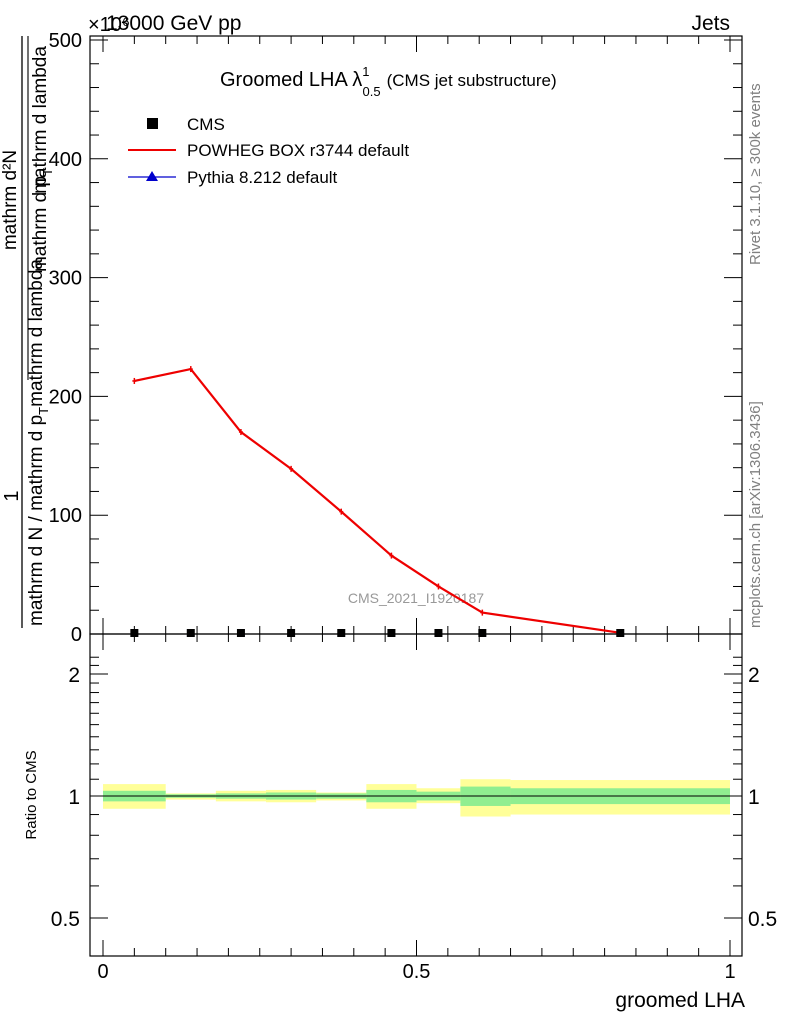 The width and height of the screenshot is (786, 1024). Describe the element at coordinates (754, 797) in the screenshot. I see `ratio-ytick-label-right: 1` at that location.